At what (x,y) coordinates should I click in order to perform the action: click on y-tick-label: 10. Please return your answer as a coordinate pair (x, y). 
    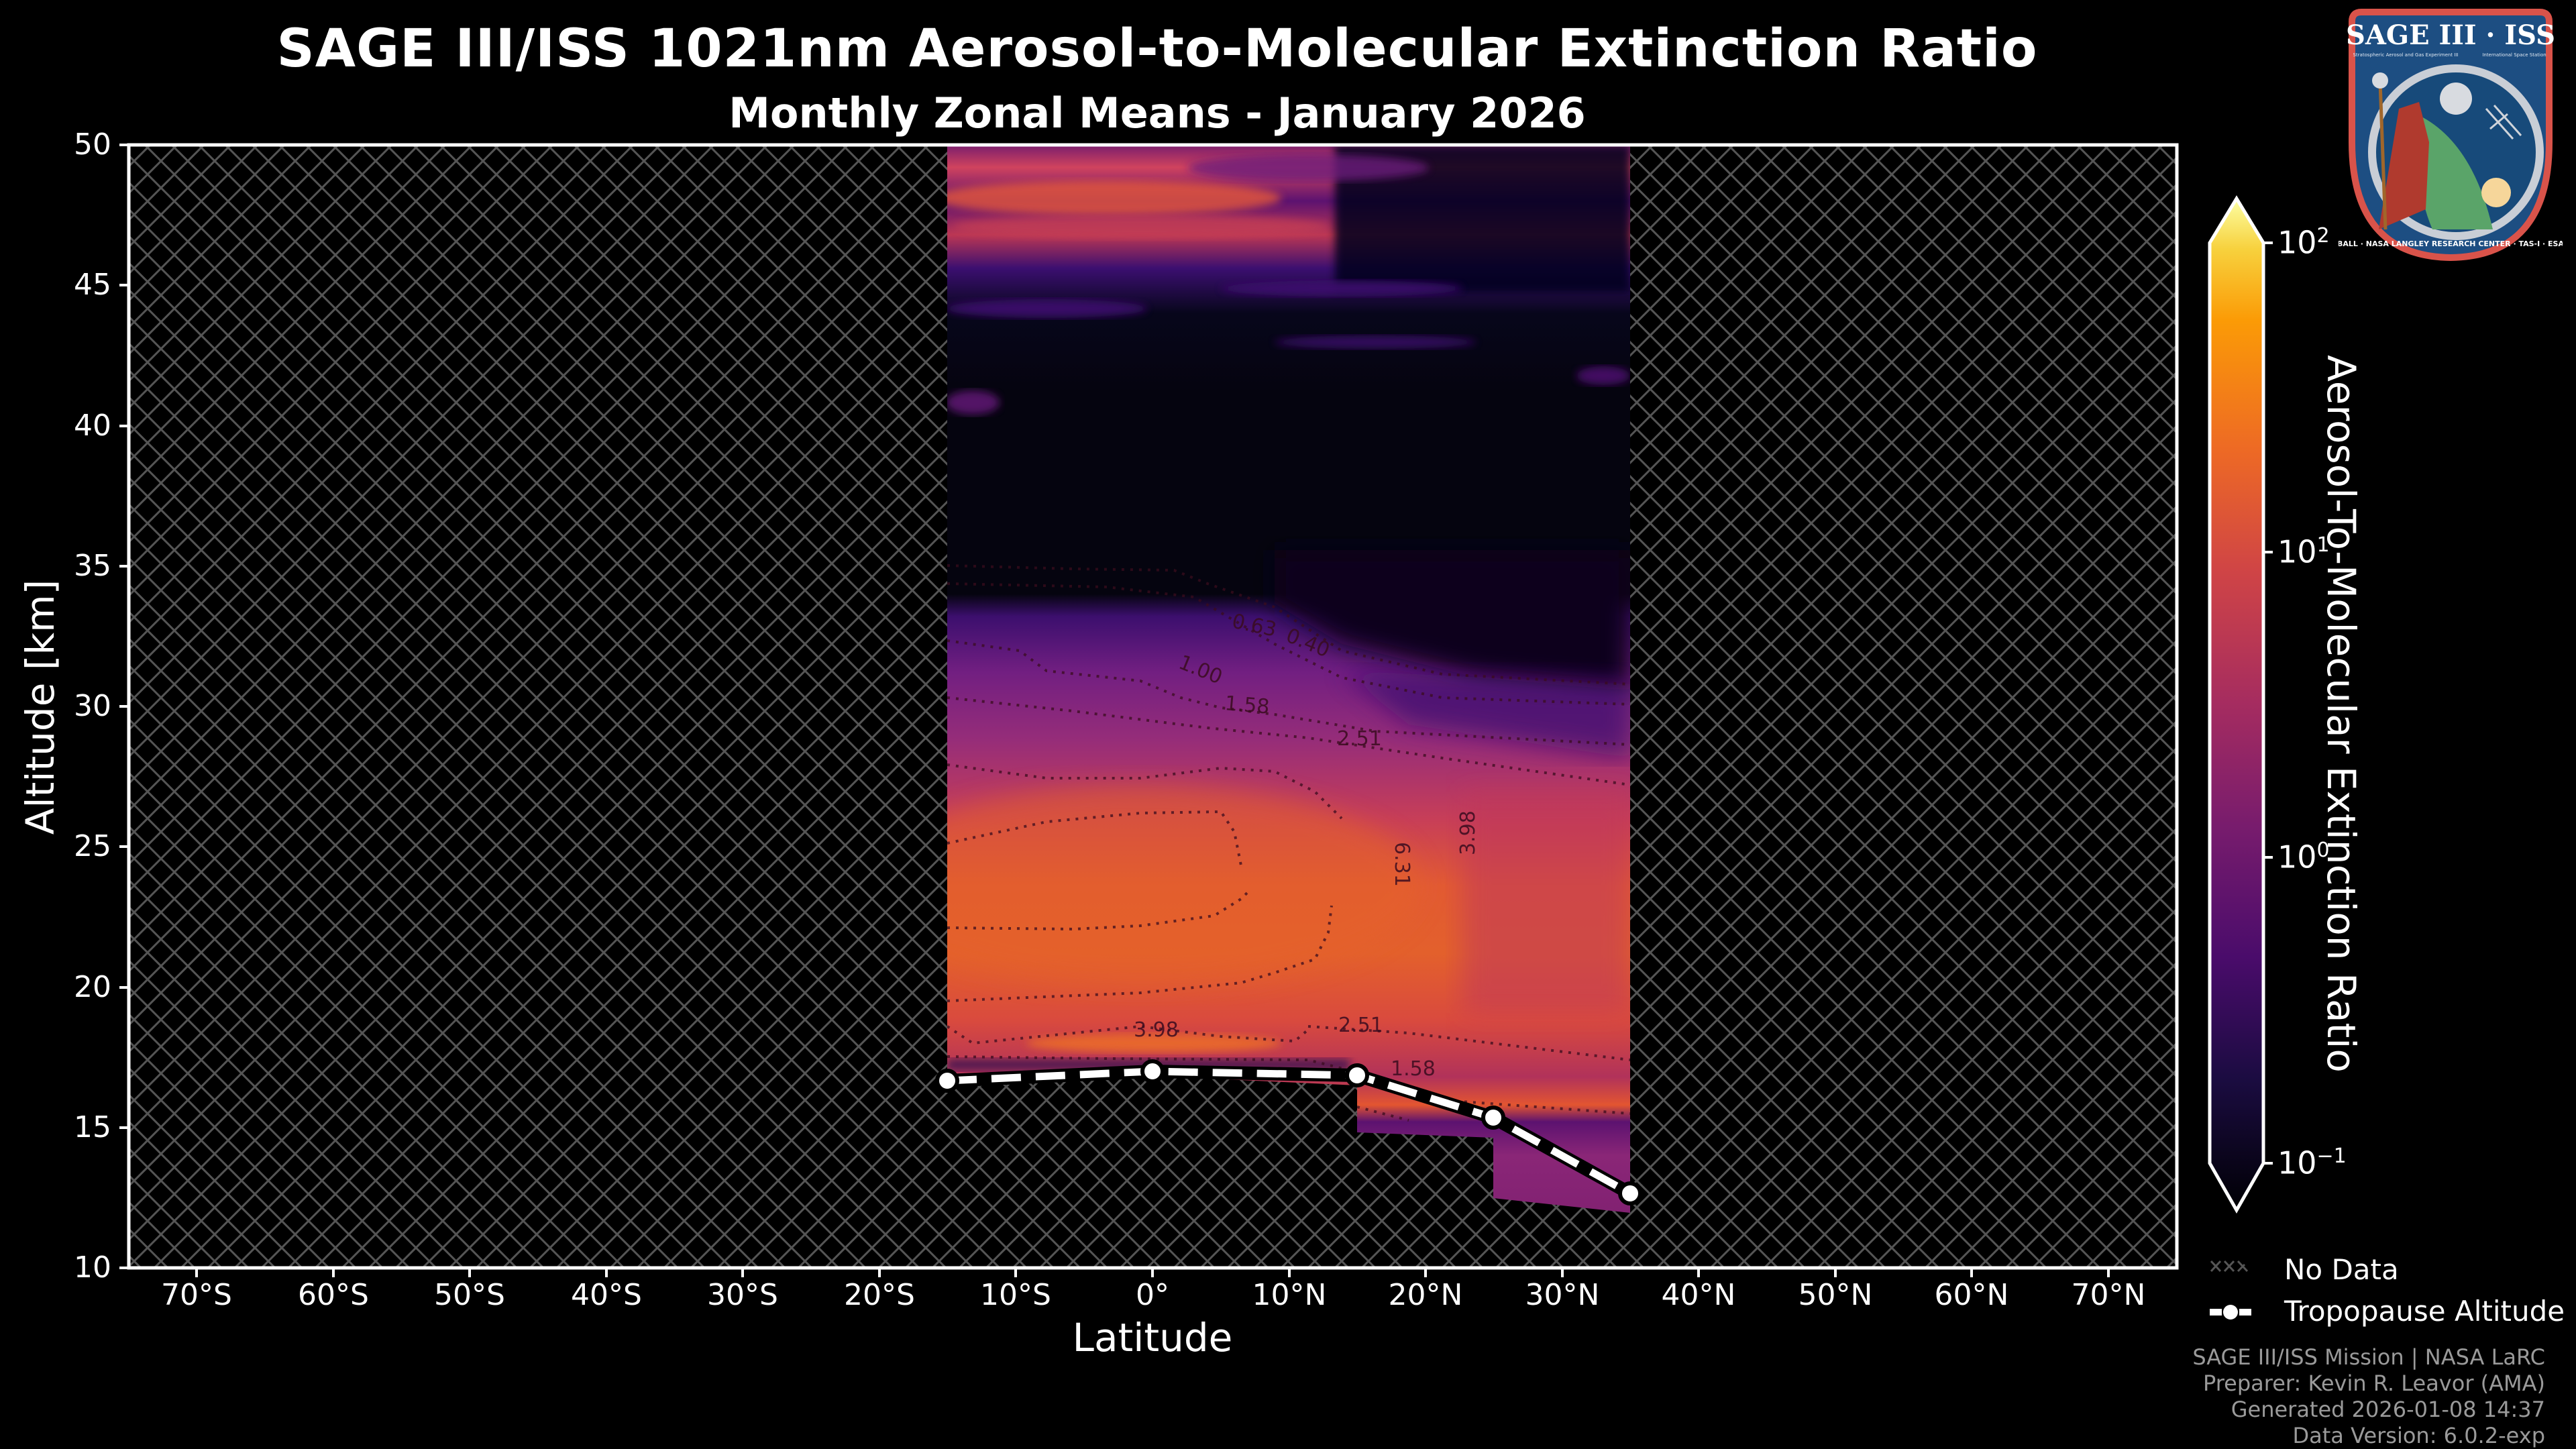
    Looking at the image, I should click on (92, 1267).